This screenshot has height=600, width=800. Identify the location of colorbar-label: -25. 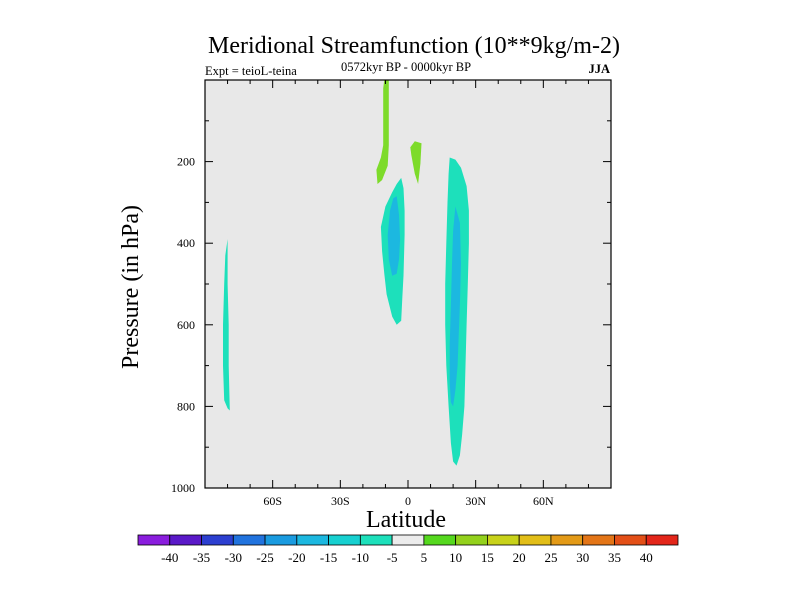
(264, 557).